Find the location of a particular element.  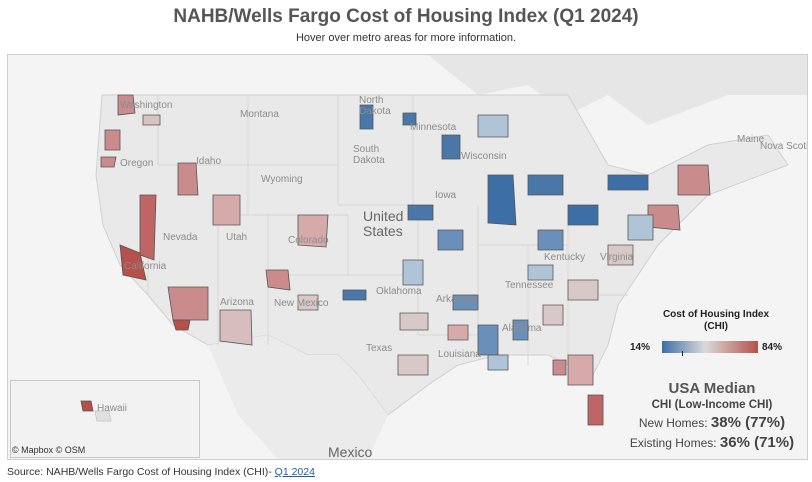

label-alabama: Alabama is located at coordinates (522, 328).